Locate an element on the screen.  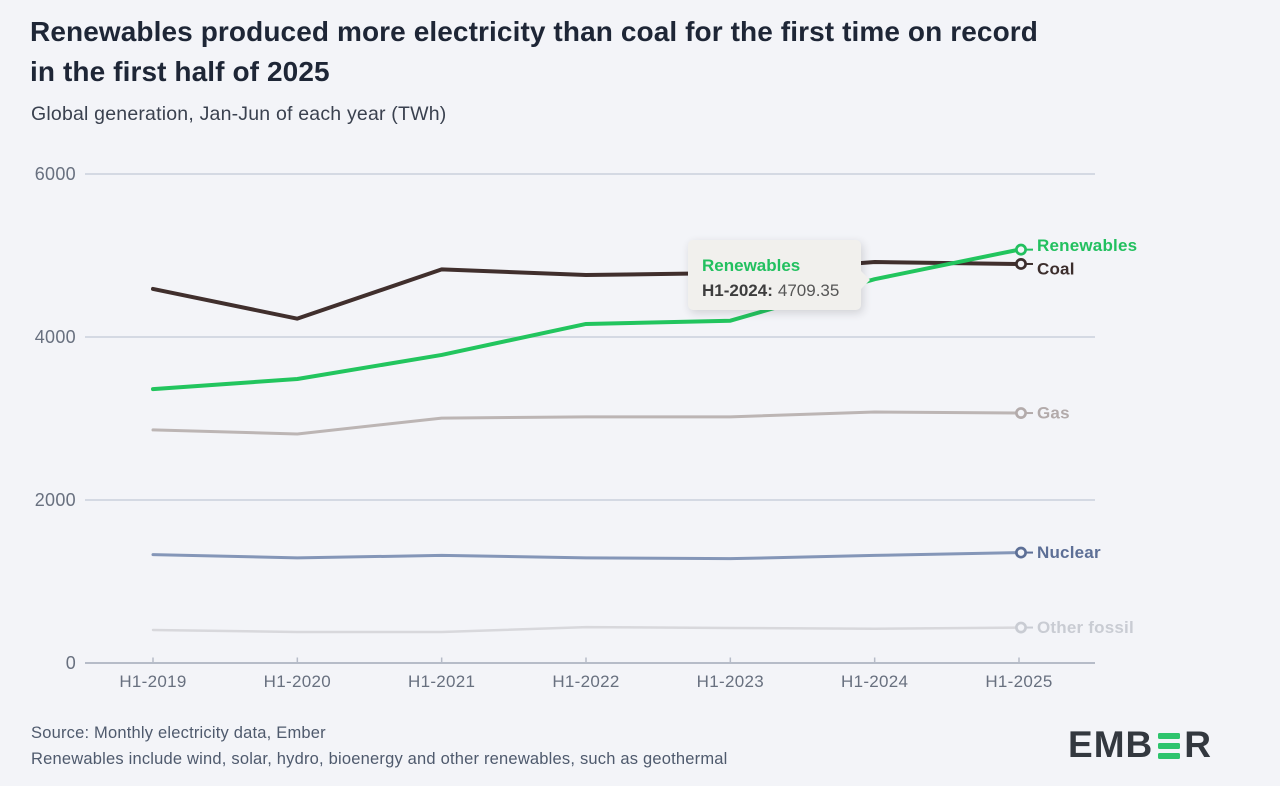
tooltip-row: H1-2024: 4709.35 is located at coordinates (770, 290).